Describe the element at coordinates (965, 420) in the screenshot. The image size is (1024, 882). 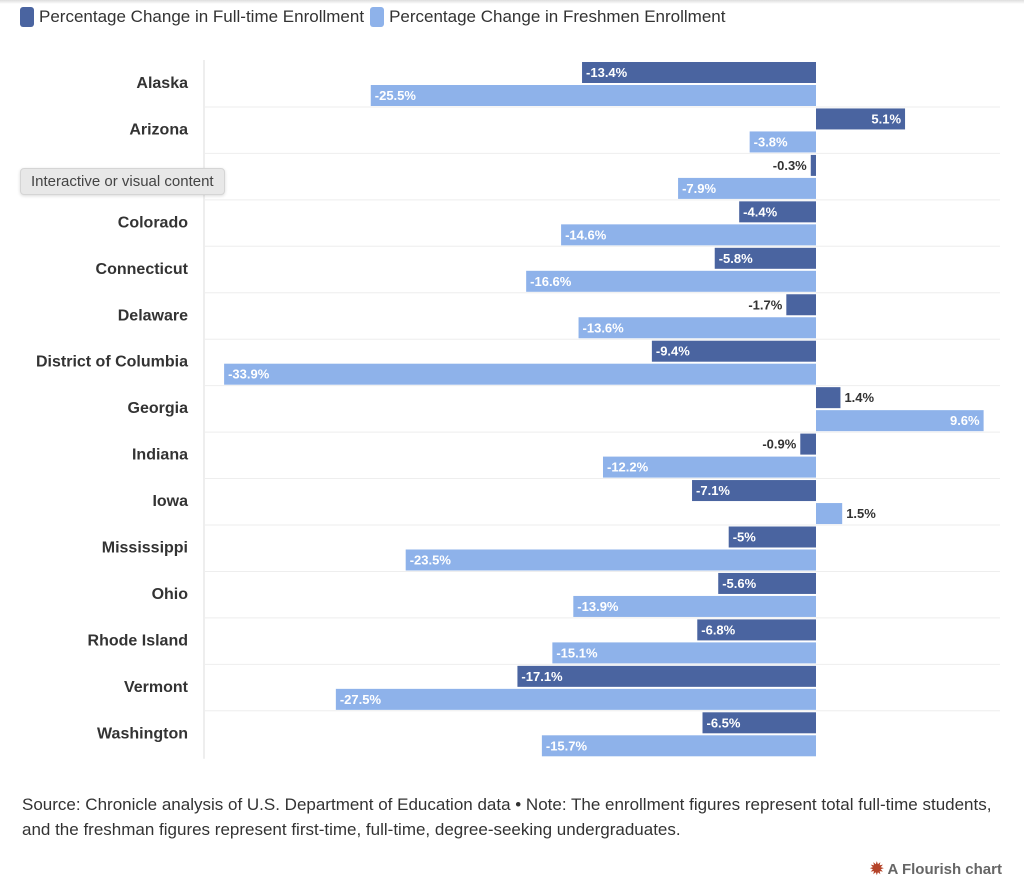
I see `data-label: 9.6%` at that location.